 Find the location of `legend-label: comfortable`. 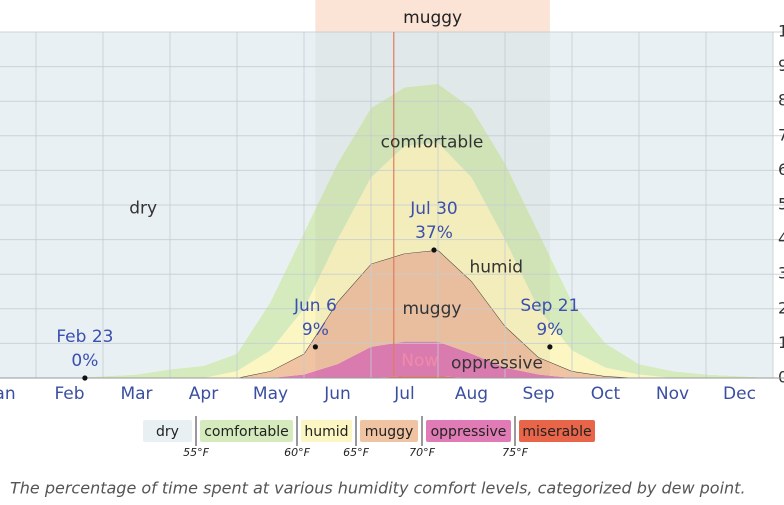

legend-label: comfortable is located at coordinates (246, 432).